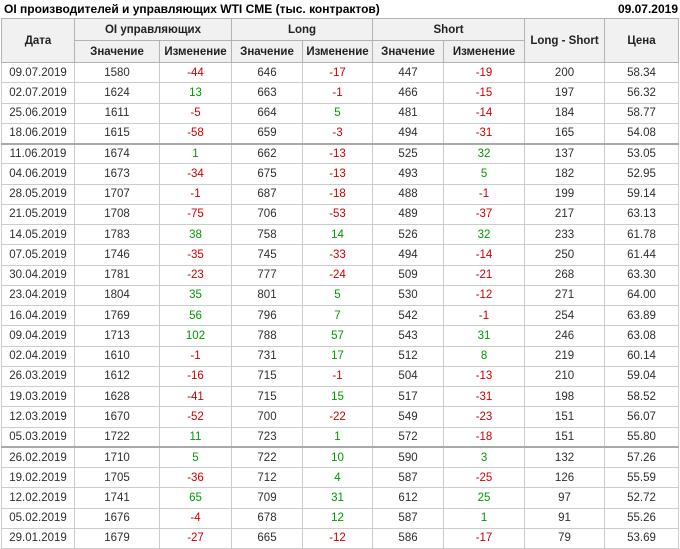 This screenshot has width=680, height=549. I want to click on cell-oi-change: -41, so click(195, 396).